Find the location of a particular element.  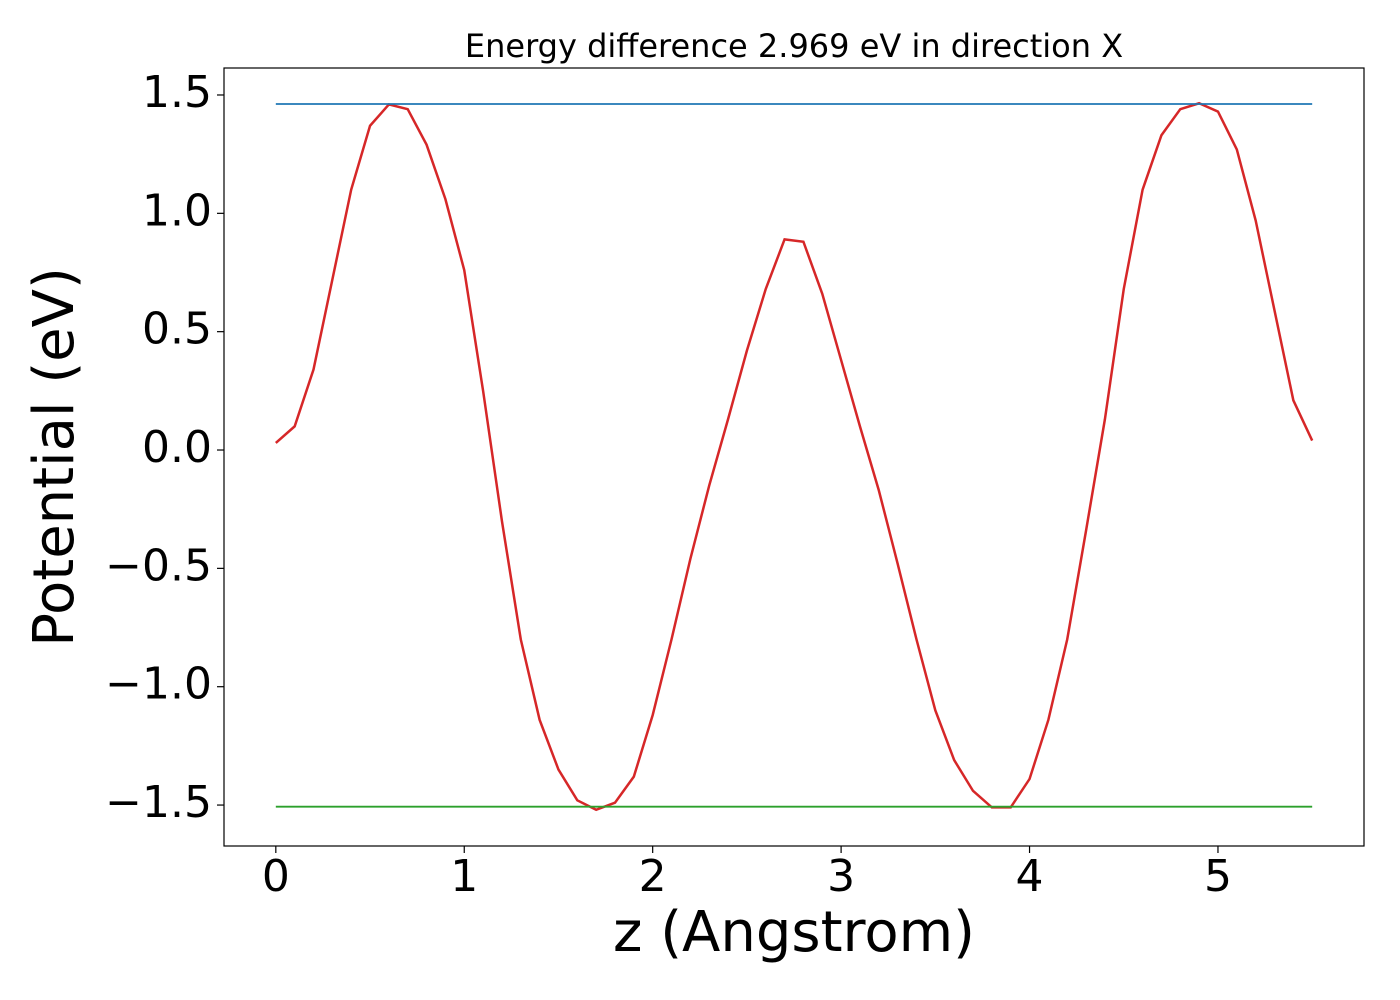

x-axis-label: z (Angstrom) is located at coordinates (794, 932).